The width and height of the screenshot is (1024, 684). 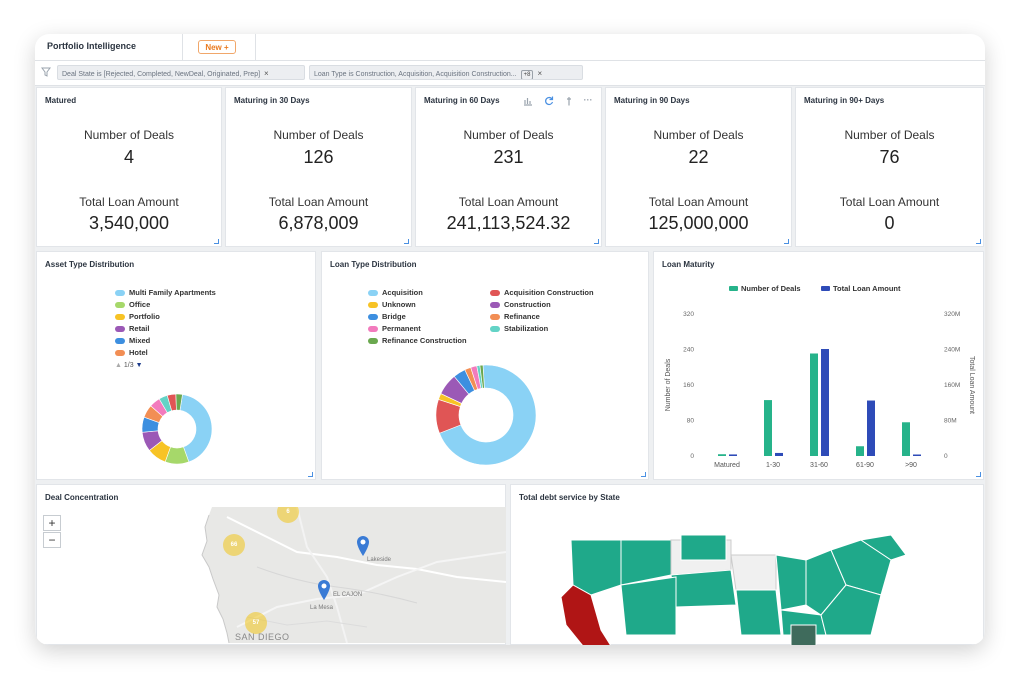 I want to click on legend-label: Bridge, so click(x=394, y=316).